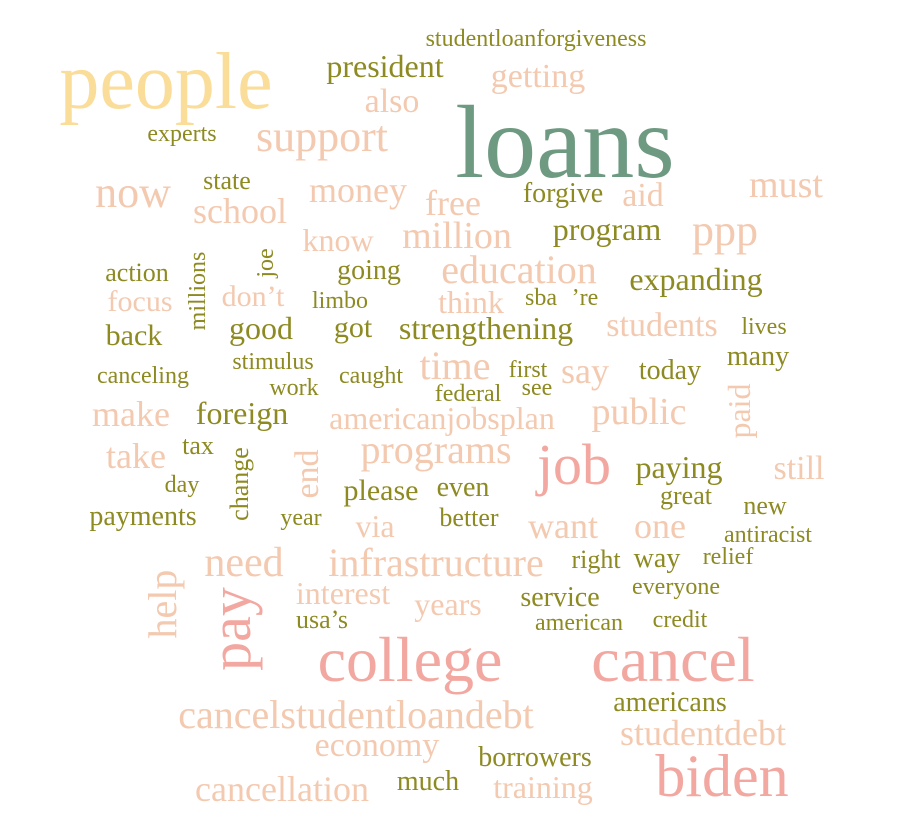  I want to click on word-via: via, so click(375, 526).